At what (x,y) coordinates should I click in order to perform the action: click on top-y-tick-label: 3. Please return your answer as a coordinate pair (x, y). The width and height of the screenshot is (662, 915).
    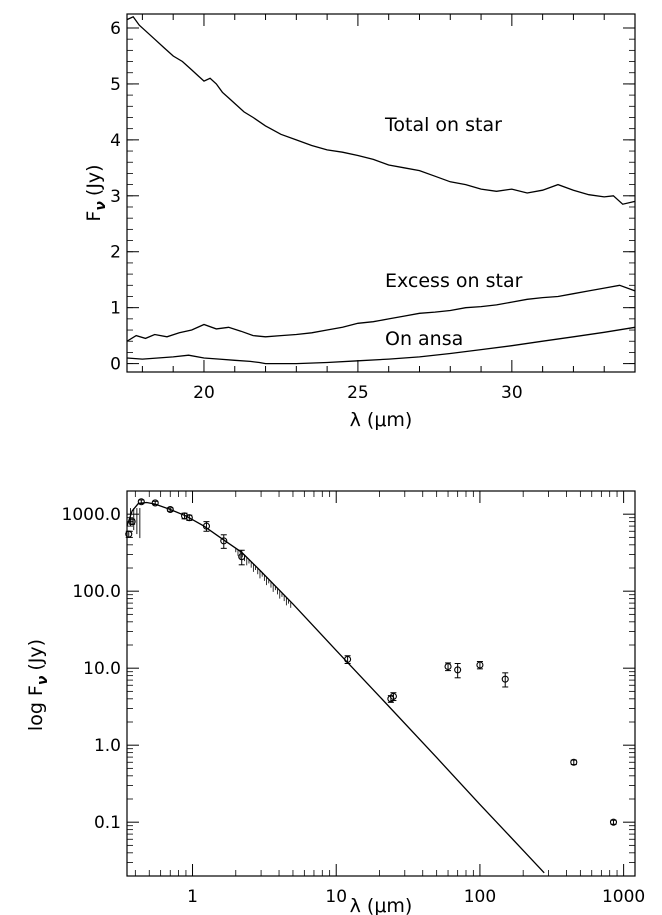
    Looking at the image, I should click on (115, 197).